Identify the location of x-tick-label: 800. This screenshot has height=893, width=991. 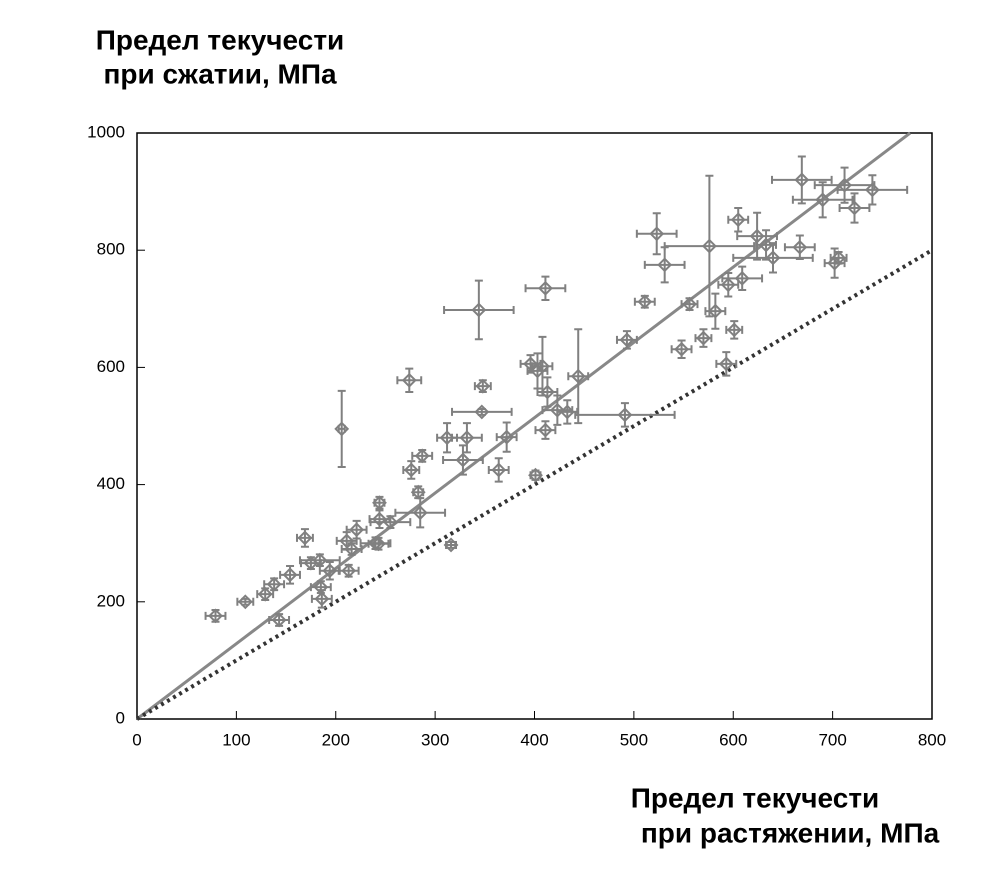
(932, 739).